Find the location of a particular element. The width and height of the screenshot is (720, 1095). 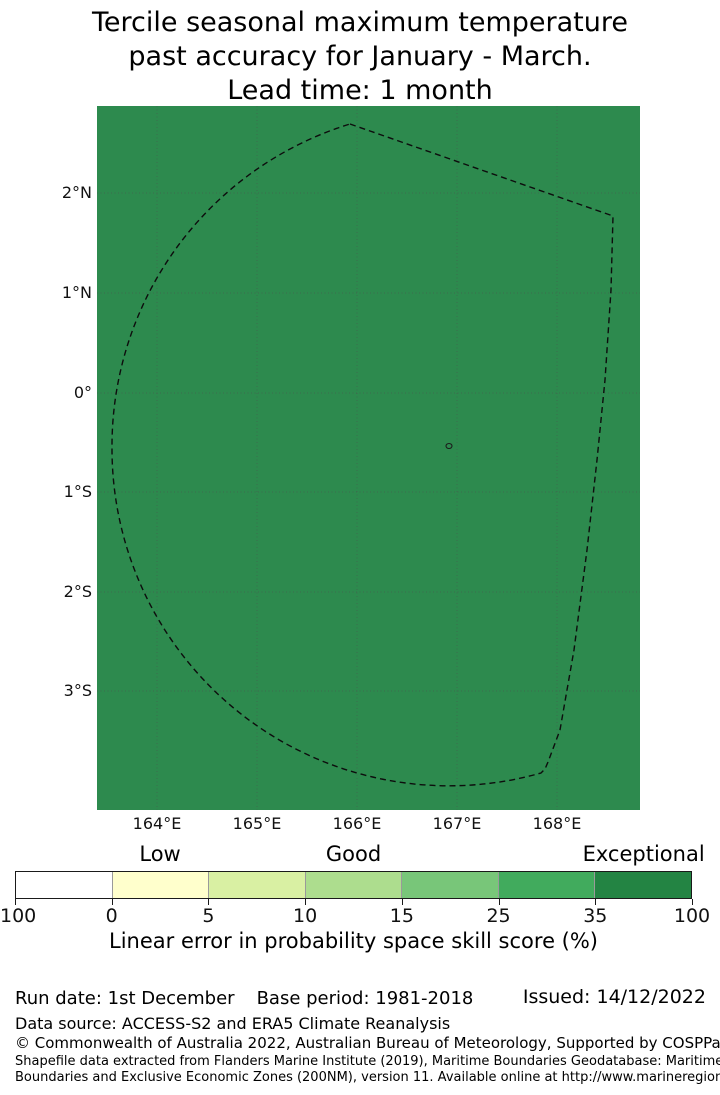

y-axis-label-1s: 1°S is located at coordinates (77, 491).